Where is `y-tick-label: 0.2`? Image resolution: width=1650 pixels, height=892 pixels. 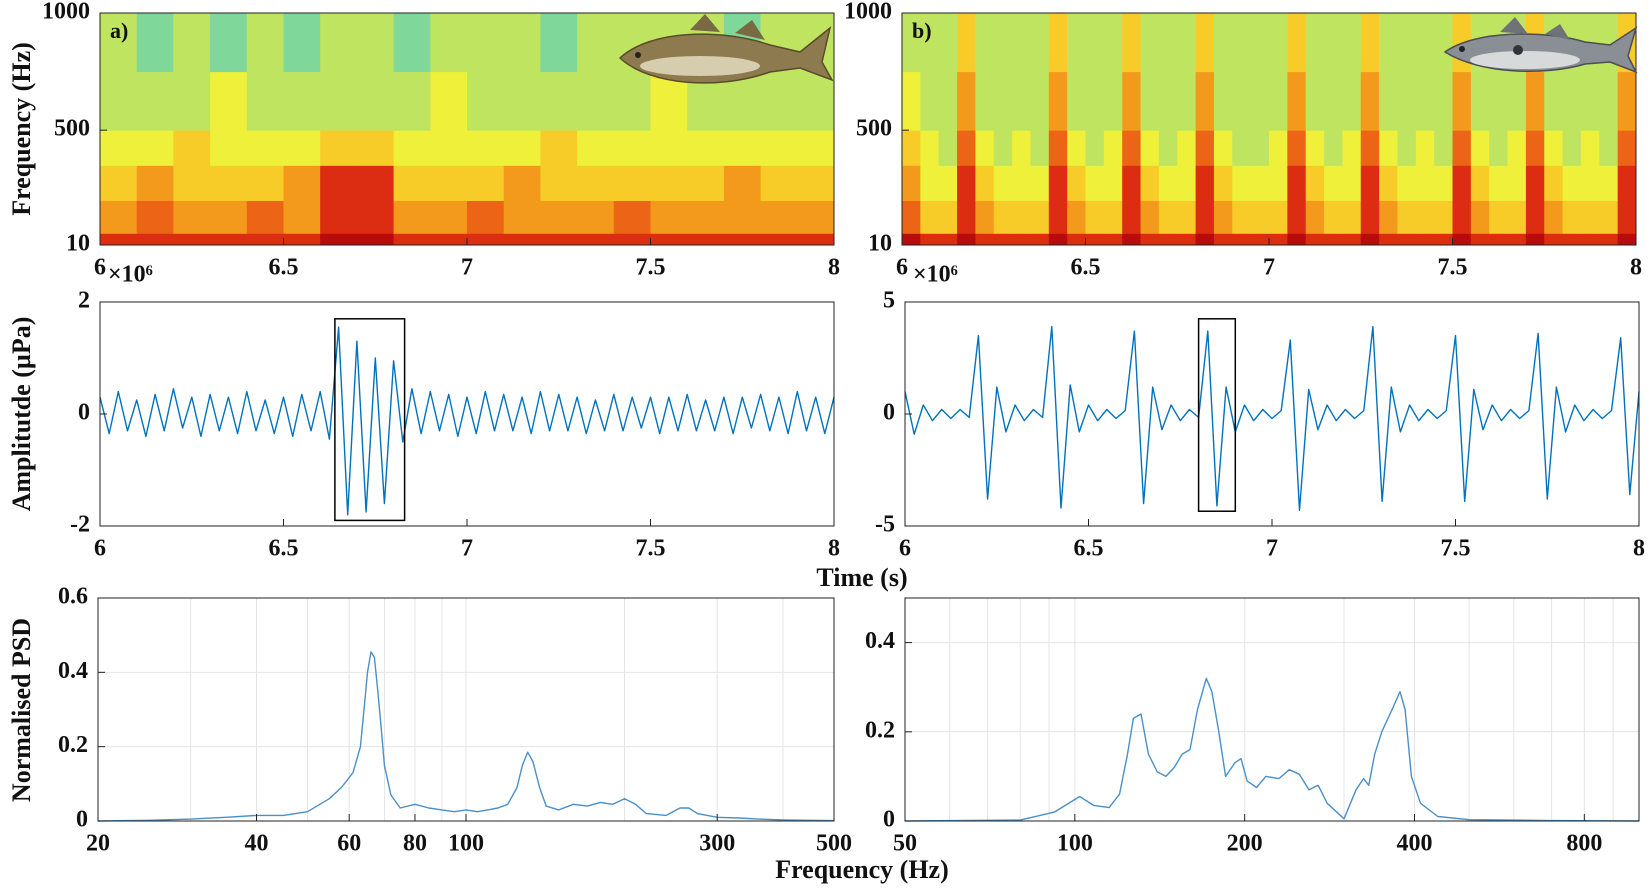 y-tick-label: 0.2 is located at coordinates (73, 745).